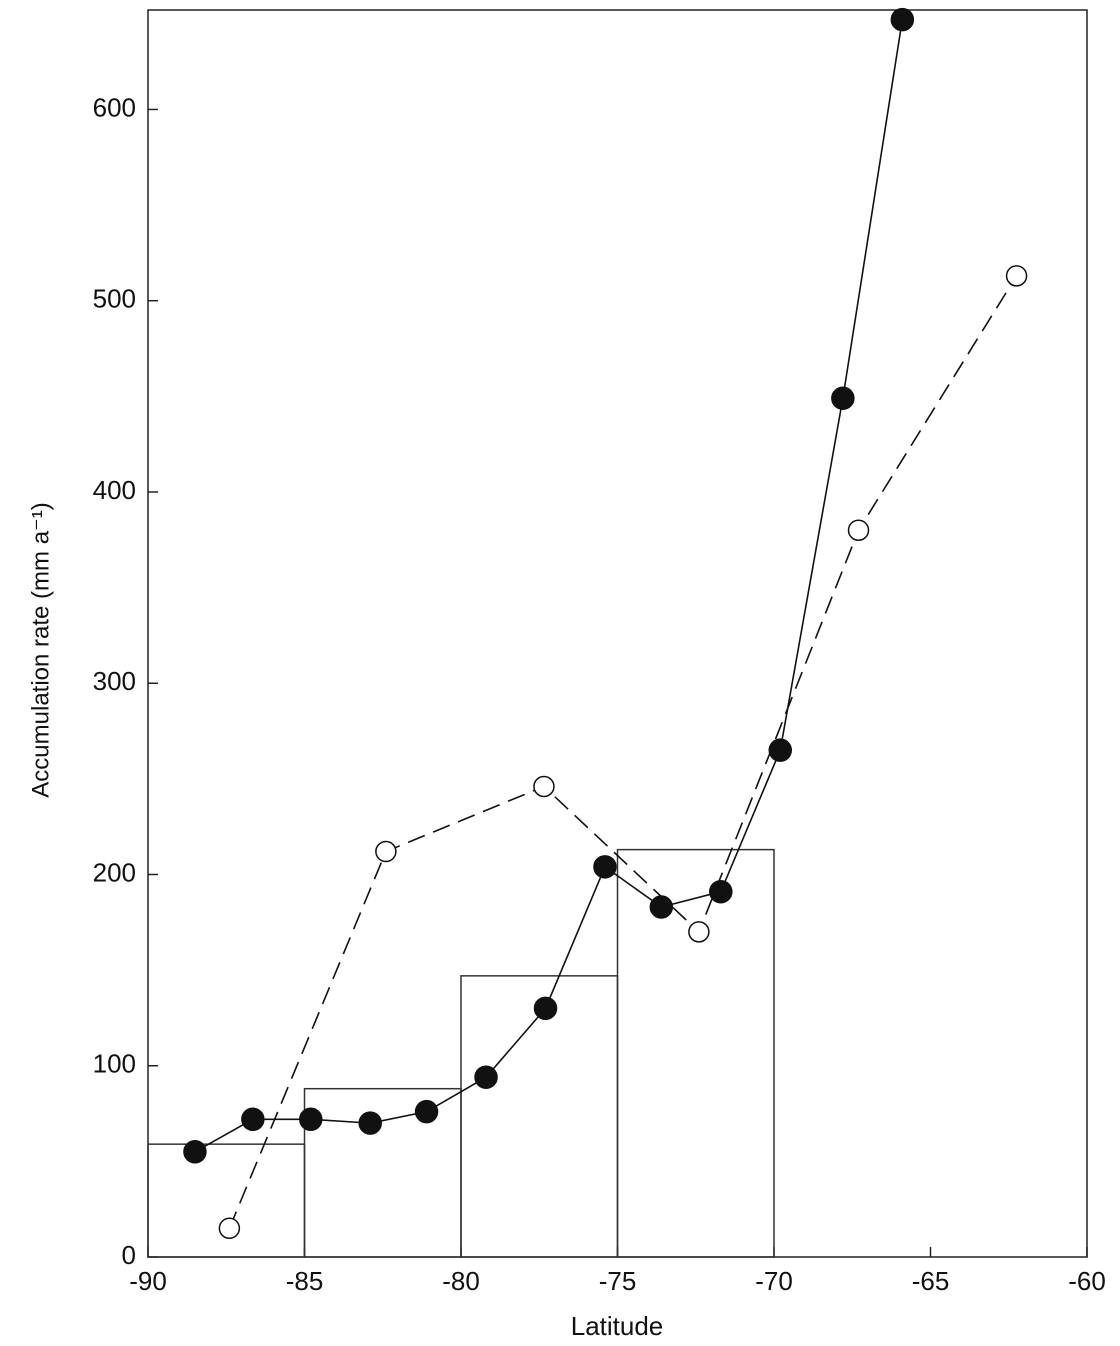  What do you see at coordinates (305, 1281) in the screenshot?
I see `x-tick-label: -85` at bounding box center [305, 1281].